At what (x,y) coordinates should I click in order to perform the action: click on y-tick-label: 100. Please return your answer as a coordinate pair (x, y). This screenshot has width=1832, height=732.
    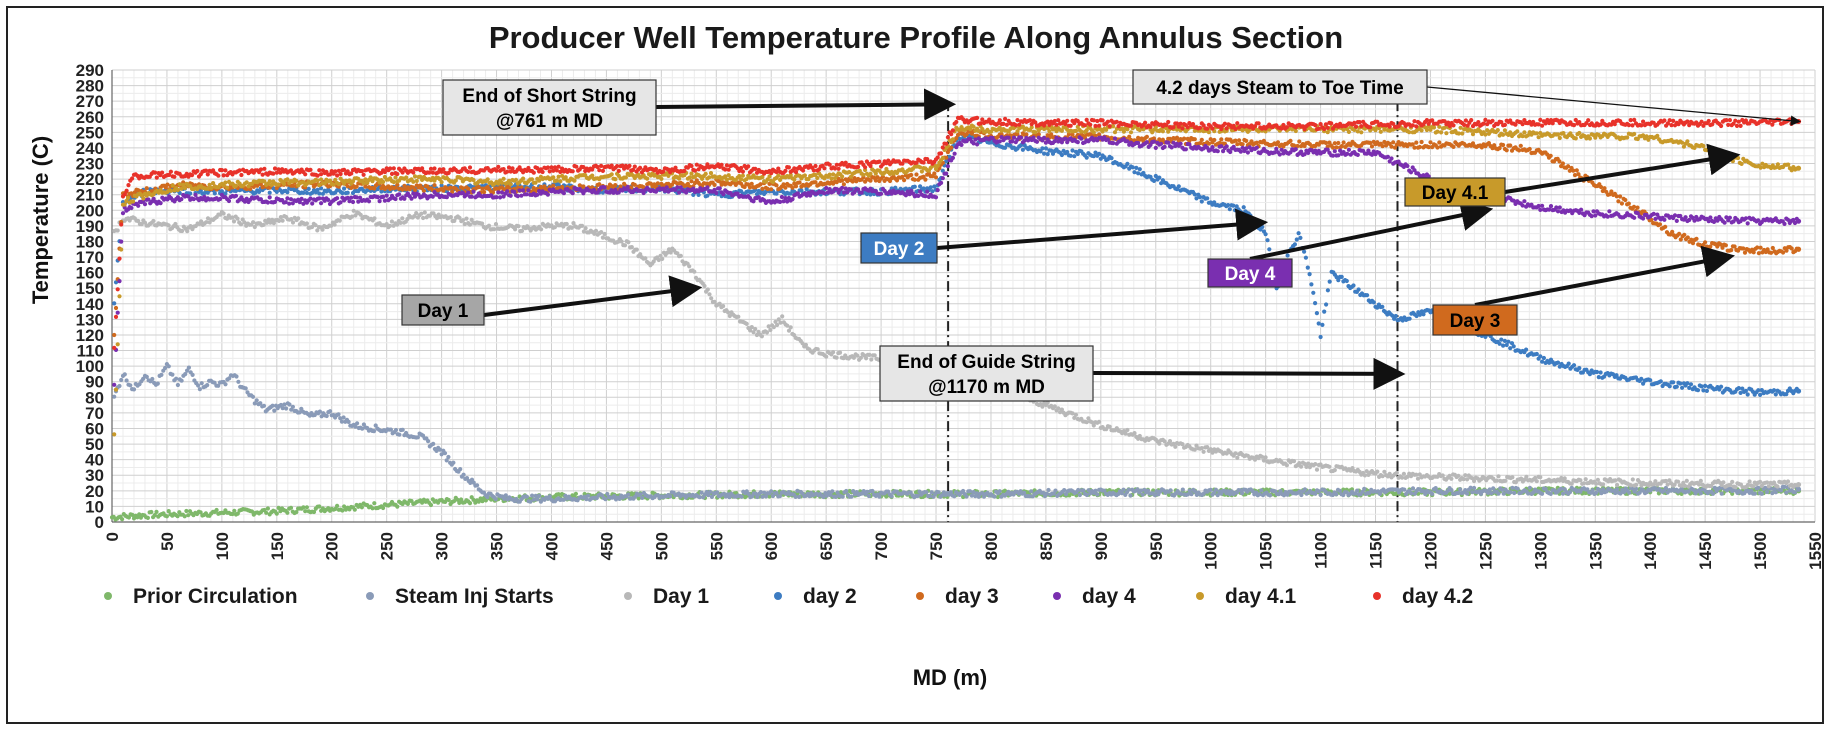
    Looking at the image, I should click on (90, 366).